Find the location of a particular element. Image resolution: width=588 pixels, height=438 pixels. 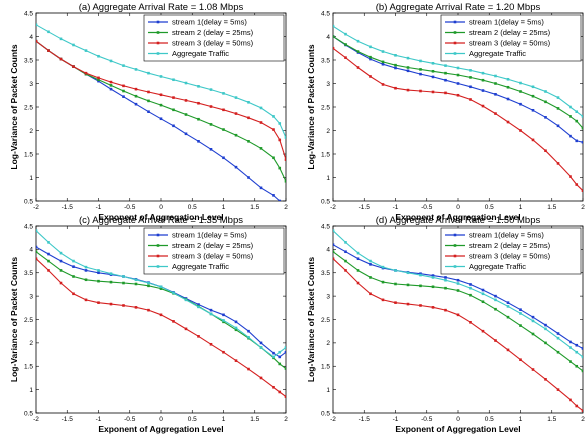

chart-title: (d) Aggregate Arrival Rate = 1.50 Mbps is located at coordinates (458, 220).